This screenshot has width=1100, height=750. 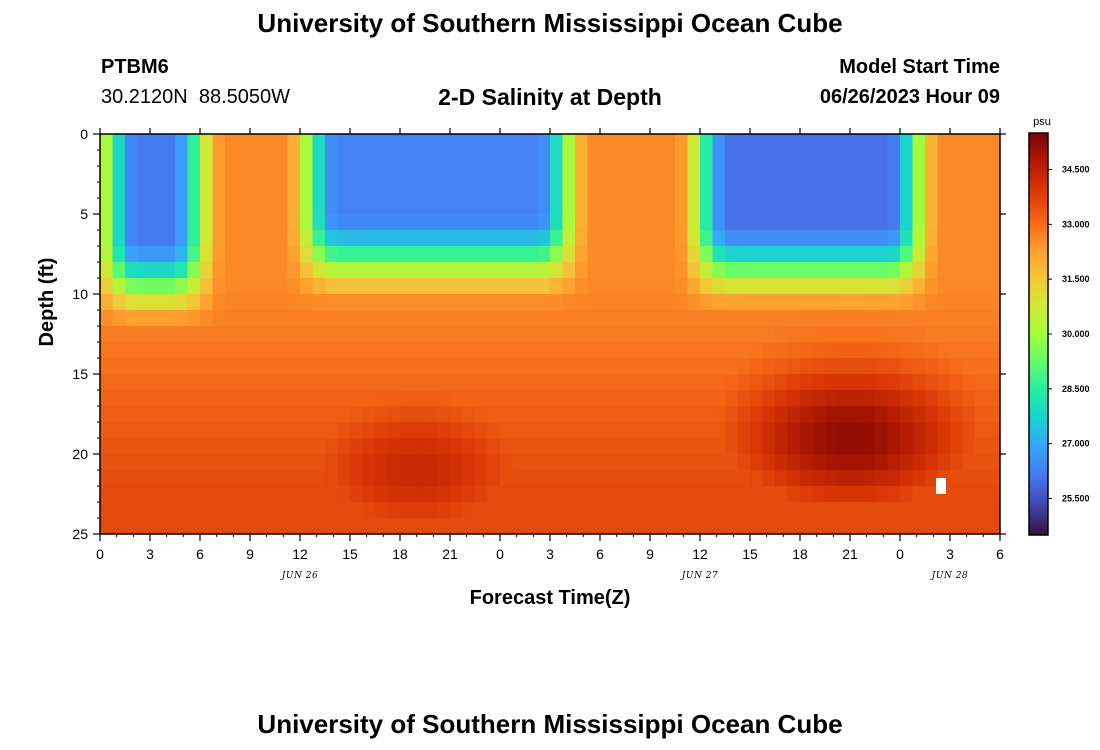 I want to click on colorbar-label: 31.500, so click(x=1076, y=279).